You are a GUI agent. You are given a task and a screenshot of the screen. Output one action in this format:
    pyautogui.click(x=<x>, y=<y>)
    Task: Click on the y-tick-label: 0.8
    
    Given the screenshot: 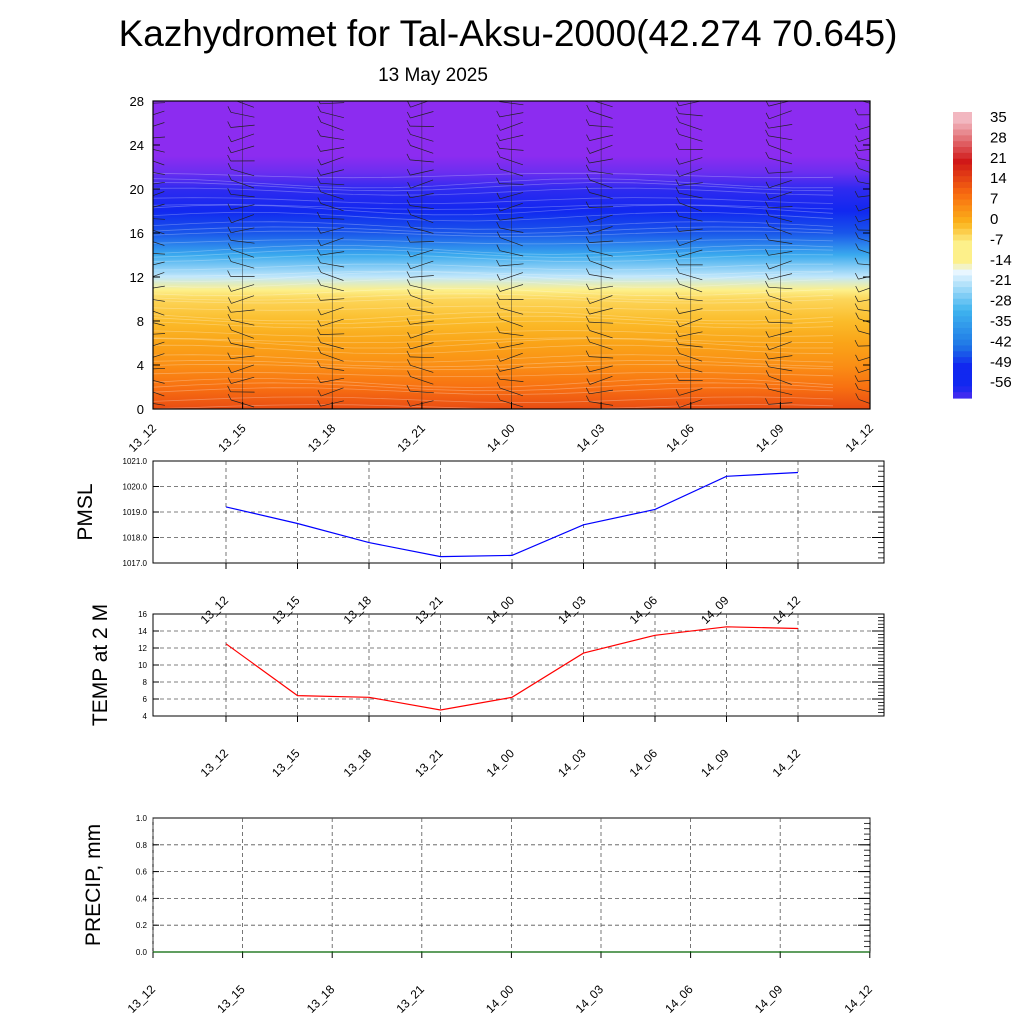 What is the action you would take?
    pyautogui.click(x=142, y=845)
    